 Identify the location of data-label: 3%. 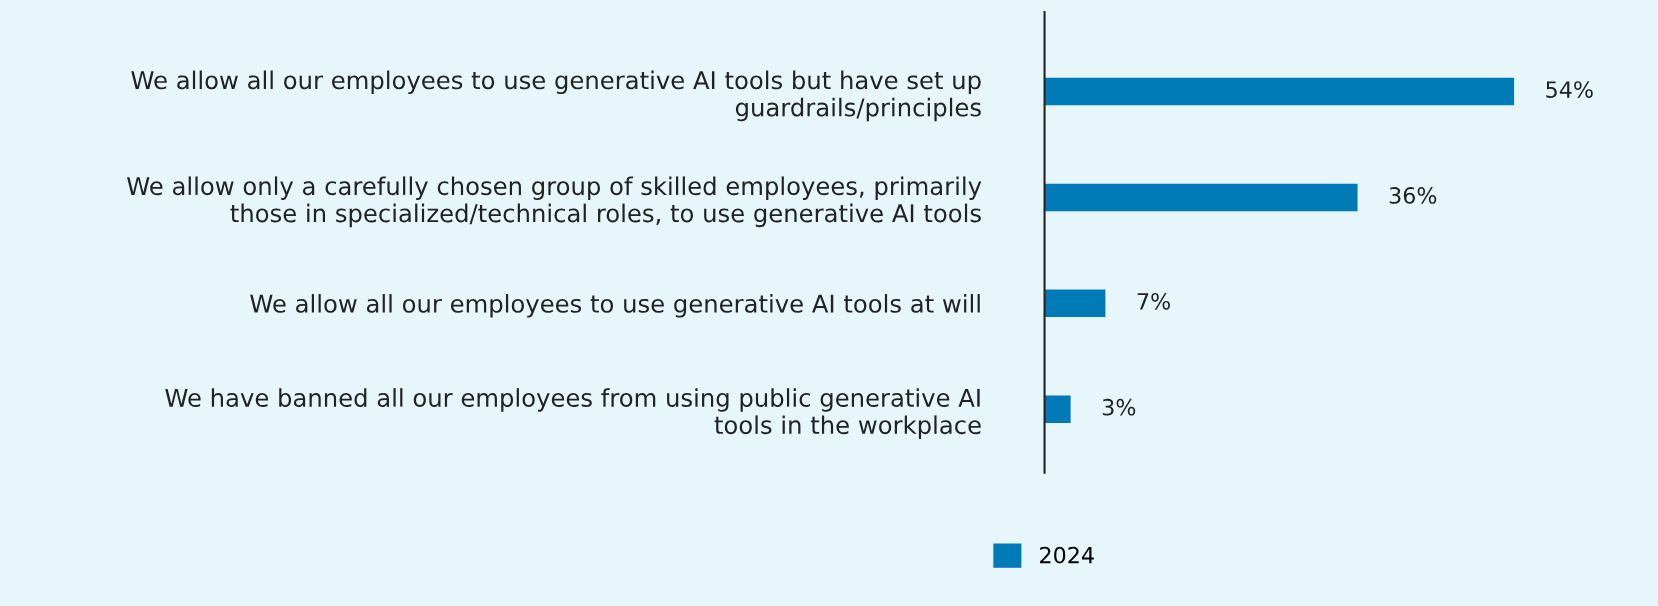
(1119, 407).